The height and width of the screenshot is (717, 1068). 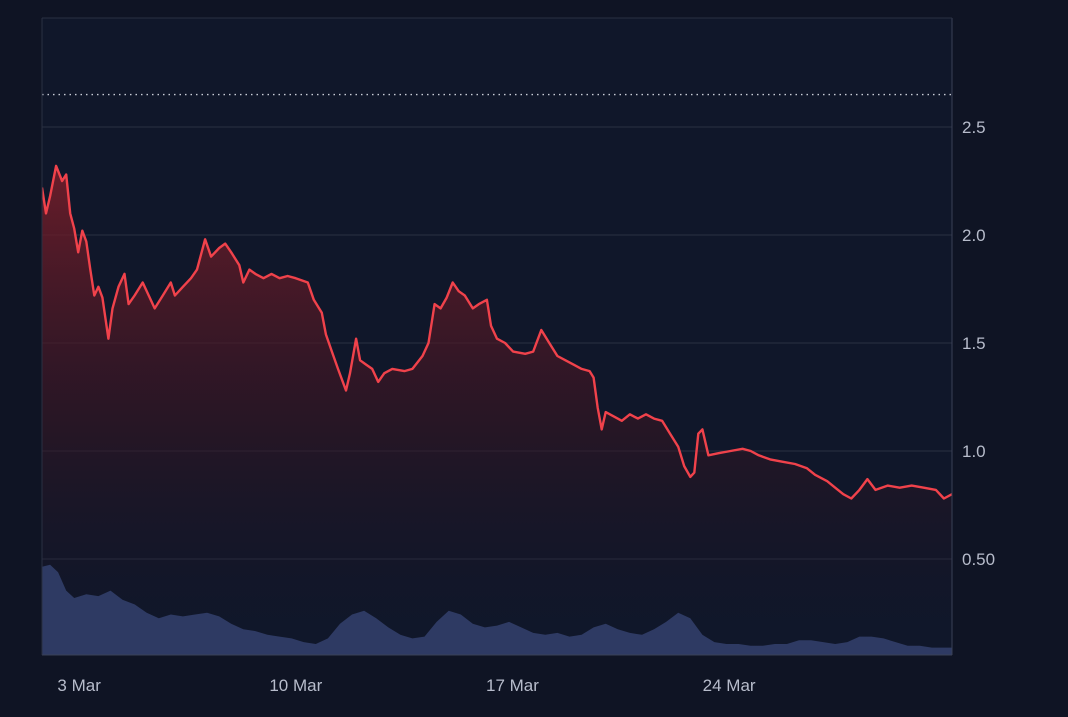 I want to click on x-tick-label: 17 Mar, so click(x=512, y=685).